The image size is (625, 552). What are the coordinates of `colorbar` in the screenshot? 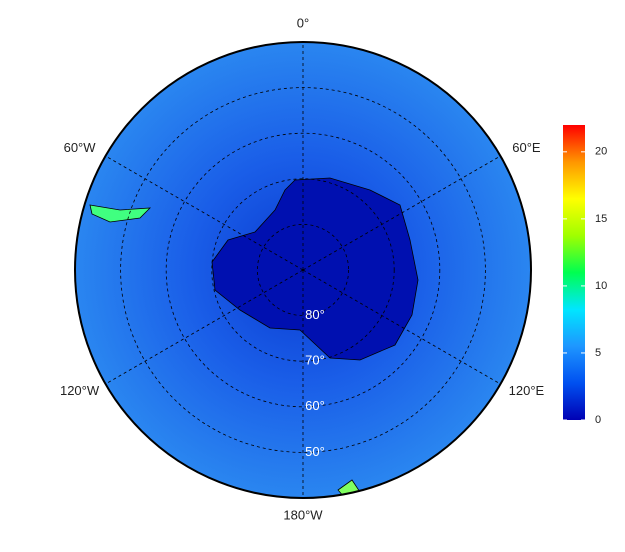 It's located at (574, 272).